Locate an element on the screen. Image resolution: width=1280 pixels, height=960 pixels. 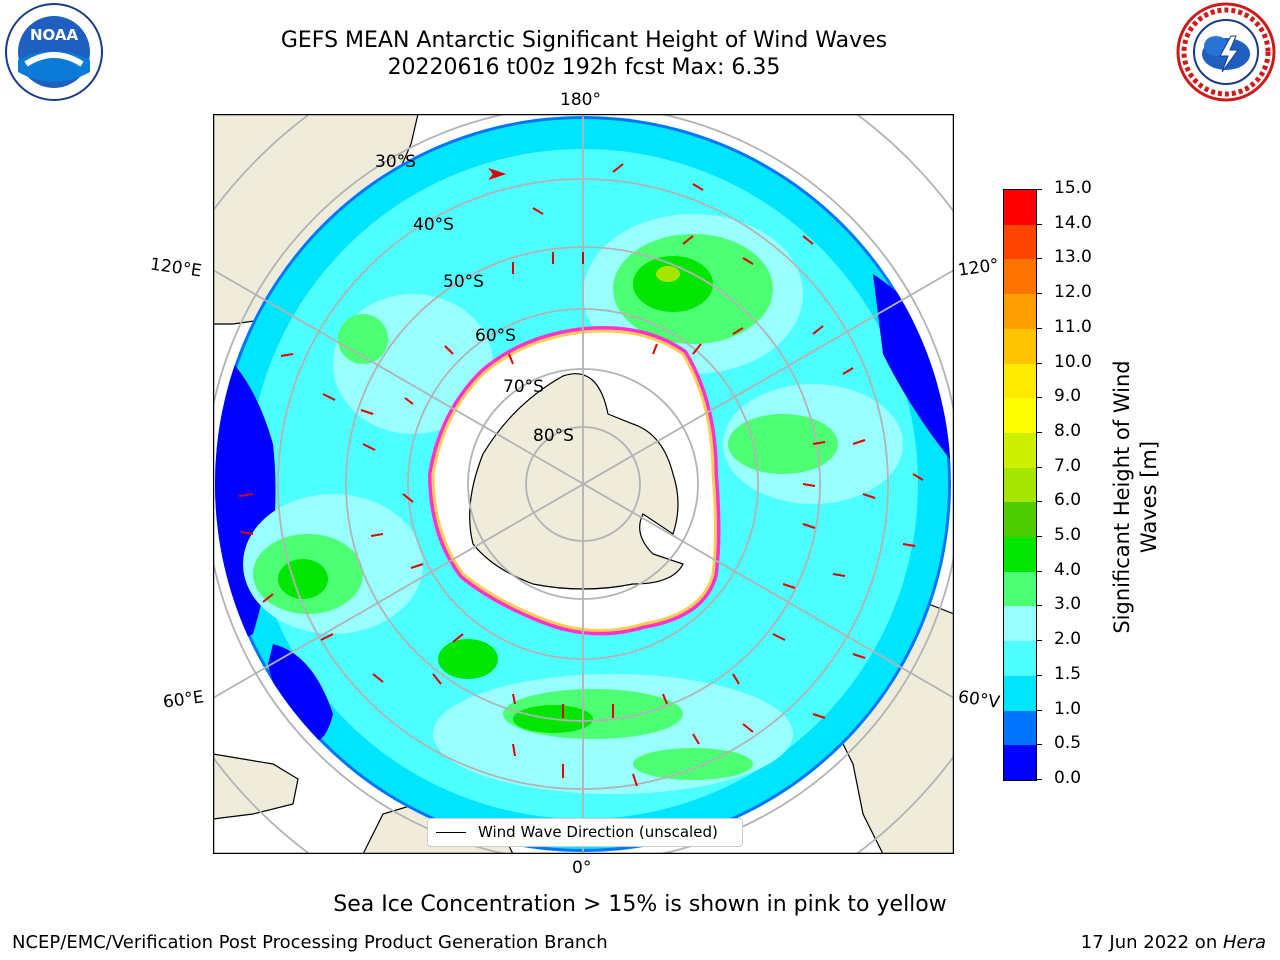
colorbar-tick-label: 6.0 is located at coordinates (1068, 500).